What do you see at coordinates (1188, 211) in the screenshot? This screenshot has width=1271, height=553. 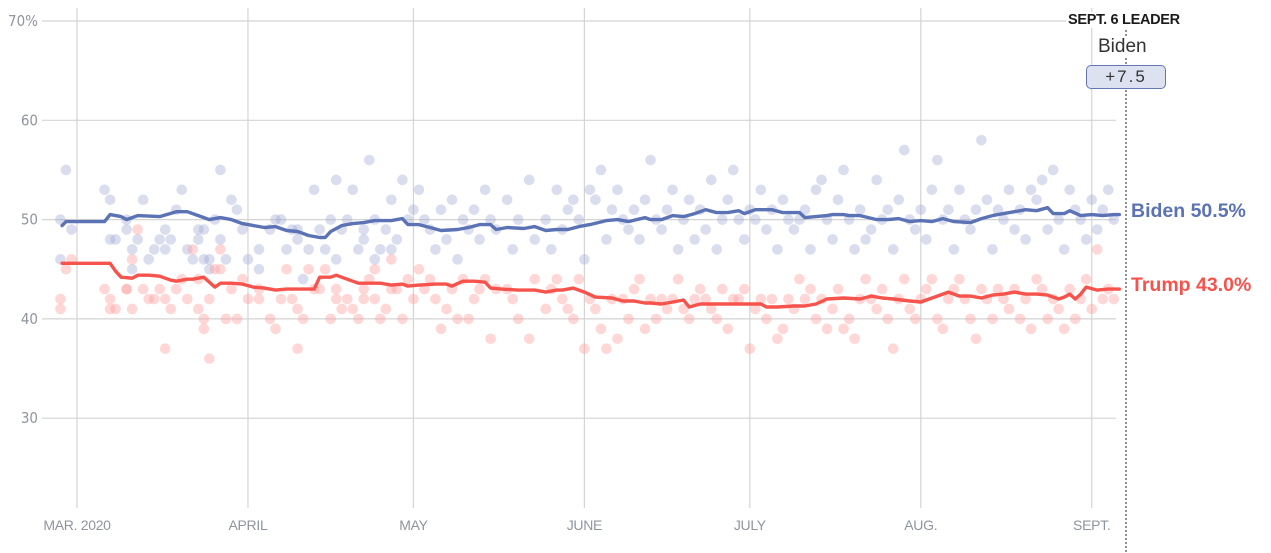 I see `biden-end-label: Biden 50.5%` at bounding box center [1188, 211].